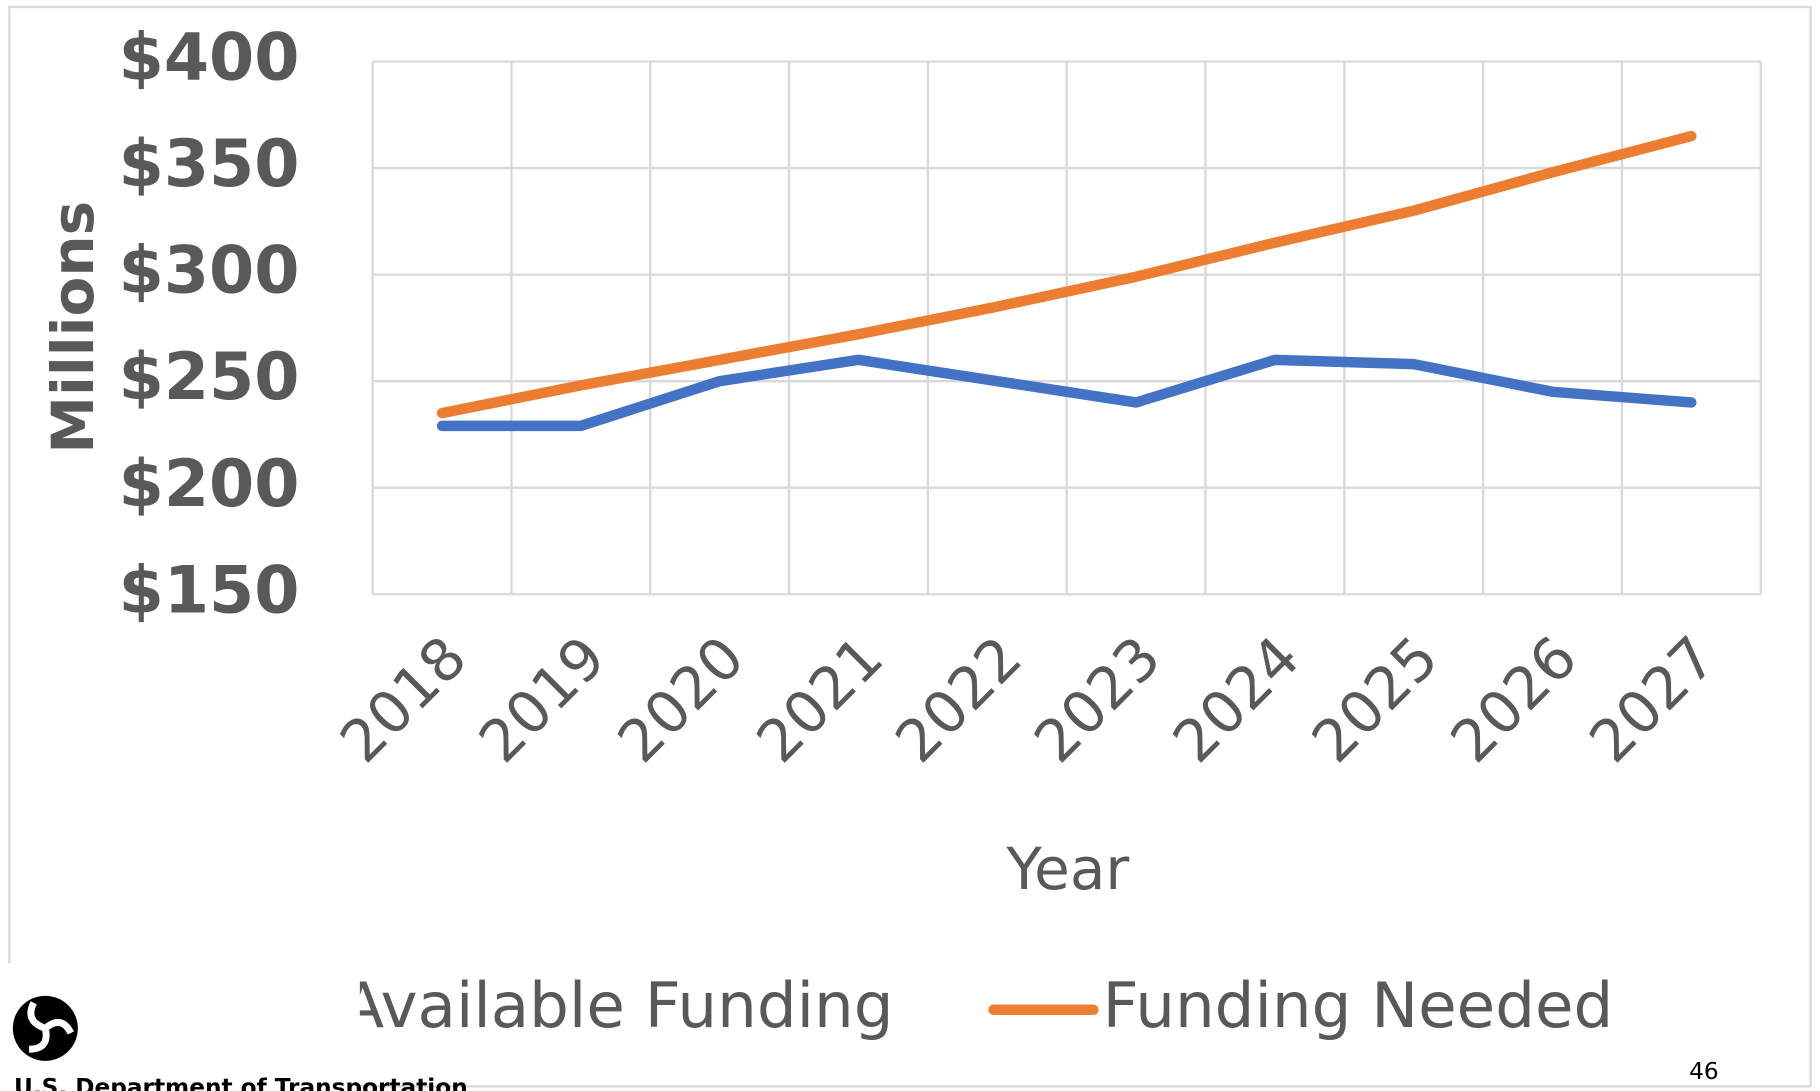 The height and width of the screenshot is (1091, 1820). Describe the element at coordinates (1514, 699) in the screenshot. I see `x-tick-label: 2026` at that location.